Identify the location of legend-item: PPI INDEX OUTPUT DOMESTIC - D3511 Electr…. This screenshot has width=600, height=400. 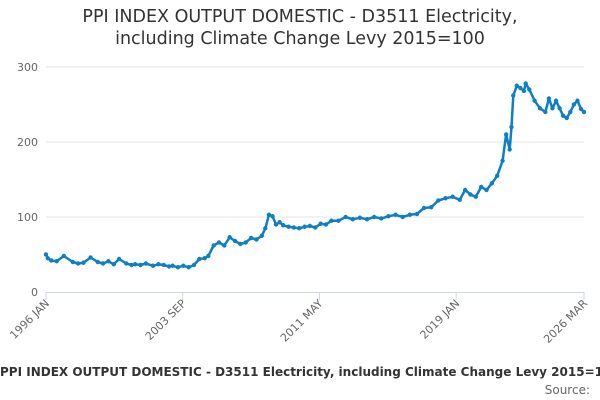
(300, 372).